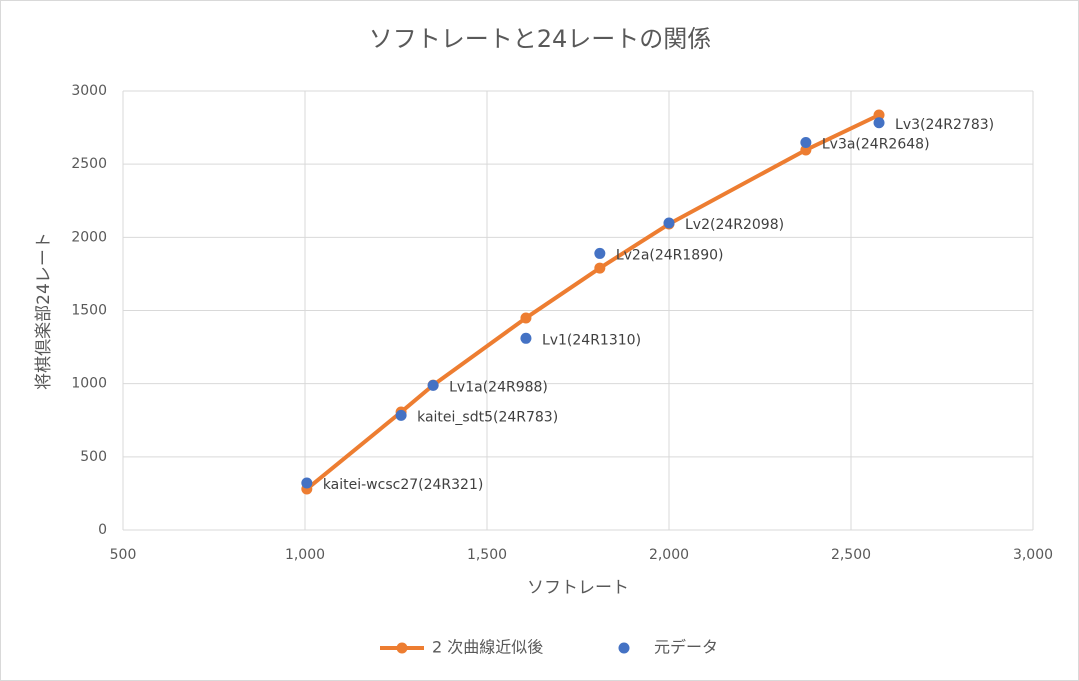 The image size is (1079, 681). I want to click on data-label: Lv3(24R2783), so click(944, 125).